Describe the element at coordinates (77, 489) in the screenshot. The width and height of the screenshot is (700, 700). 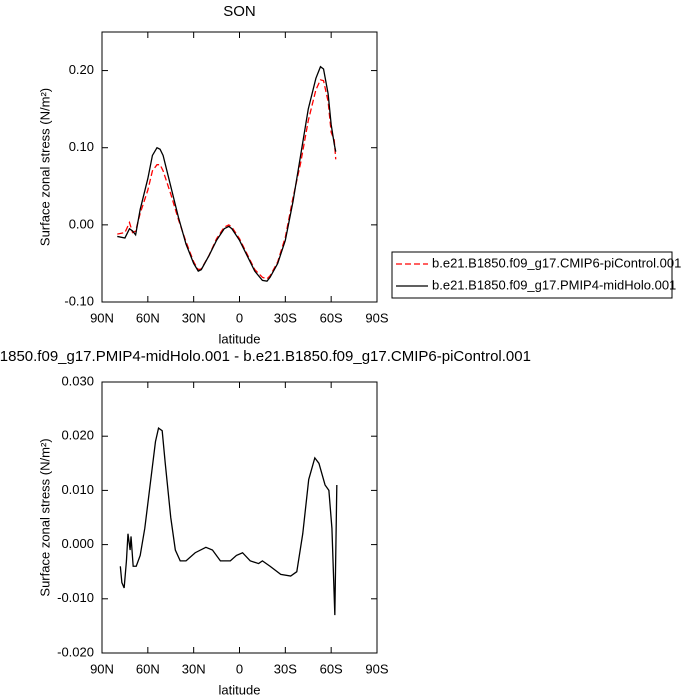
I see `y-tick-label: 0.010` at that location.